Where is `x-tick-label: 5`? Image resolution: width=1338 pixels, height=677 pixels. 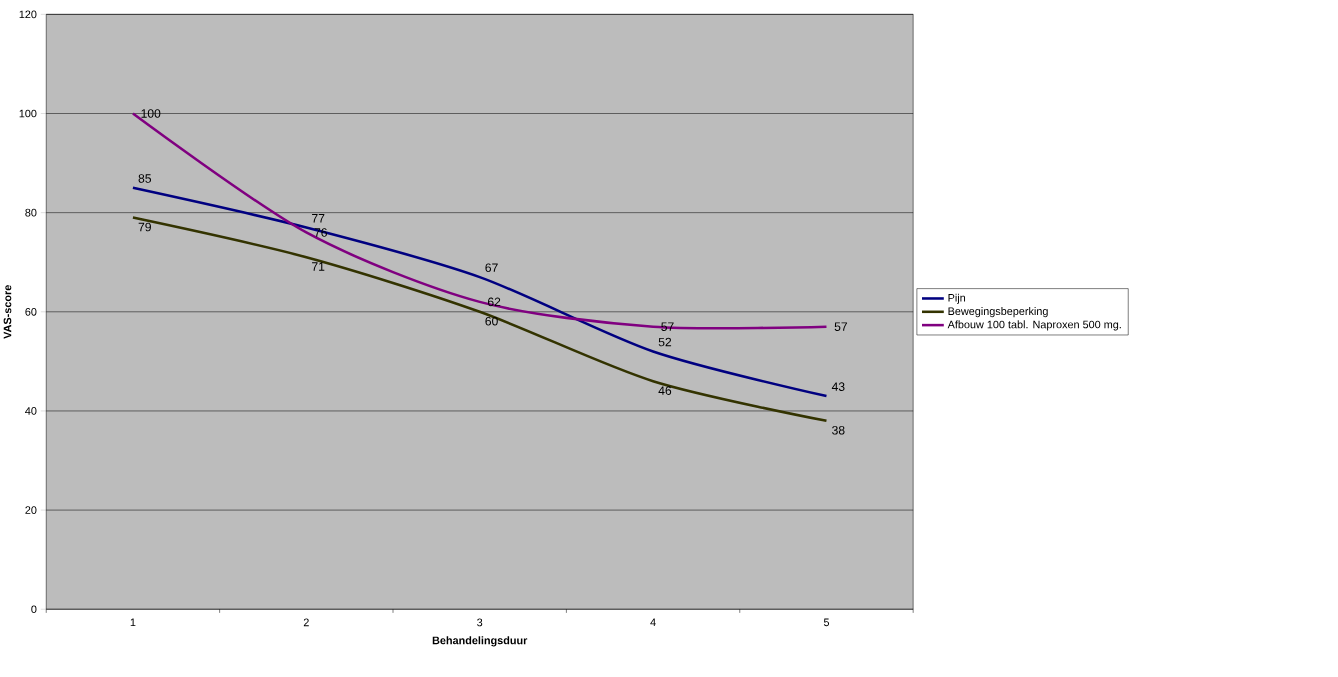
x-tick-label: 5 is located at coordinates (826, 622).